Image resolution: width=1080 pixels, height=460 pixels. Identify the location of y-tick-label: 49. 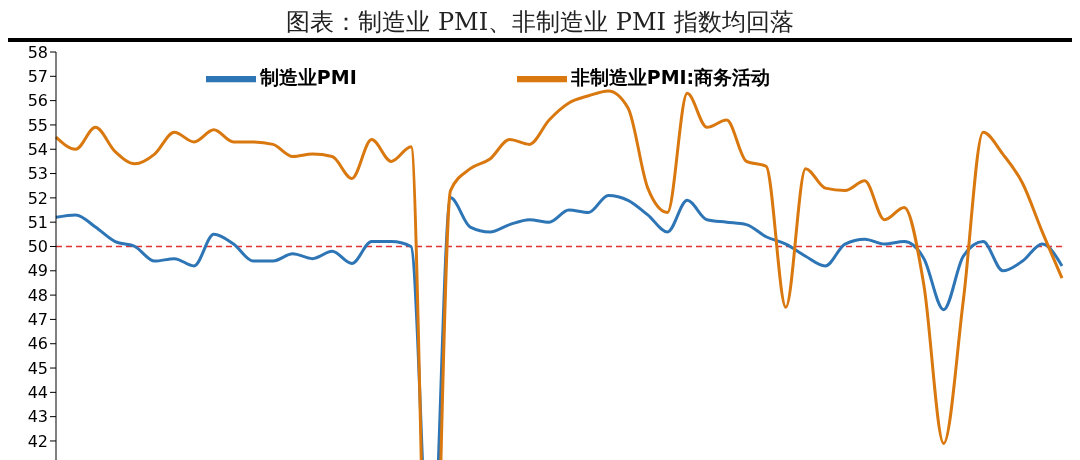
(37, 271).